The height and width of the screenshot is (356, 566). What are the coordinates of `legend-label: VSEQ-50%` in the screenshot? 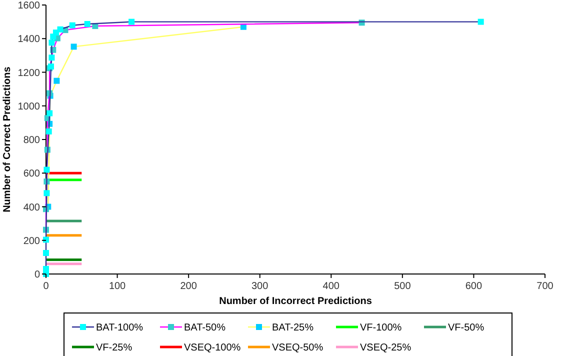 It's located at (298, 348).